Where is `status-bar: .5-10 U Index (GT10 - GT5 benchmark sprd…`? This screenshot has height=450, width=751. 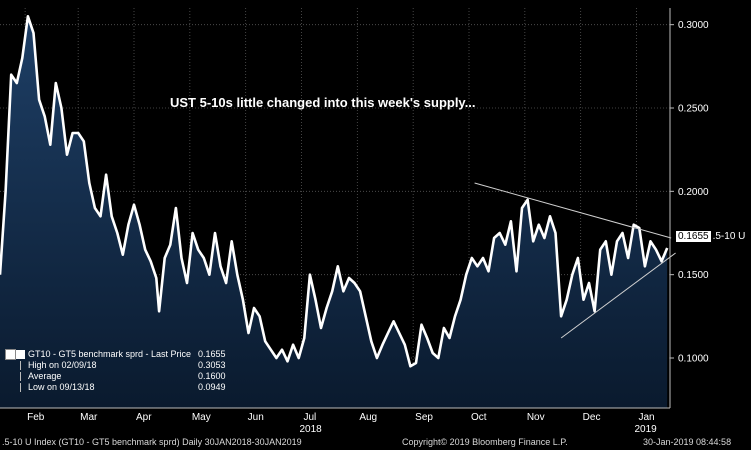
status-bar: .5-10 U Index (GT10 - GT5 benchmark sprd… is located at coordinates (375, 443).